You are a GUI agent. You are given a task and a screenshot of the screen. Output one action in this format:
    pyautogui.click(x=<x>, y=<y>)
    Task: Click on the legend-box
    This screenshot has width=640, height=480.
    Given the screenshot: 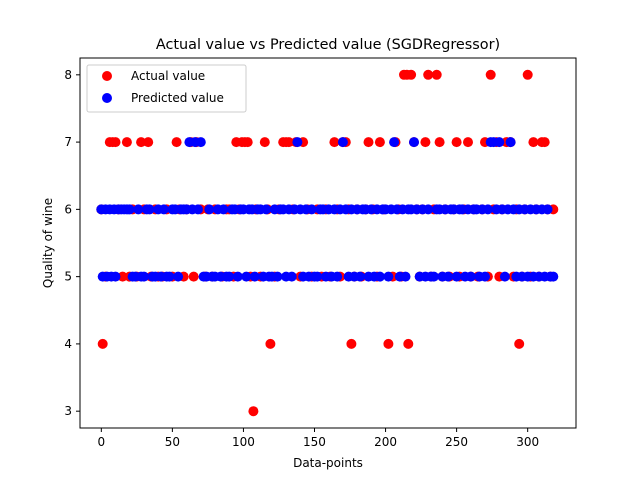 What is the action you would take?
    pyautogui.click(x=166, y=88)
    